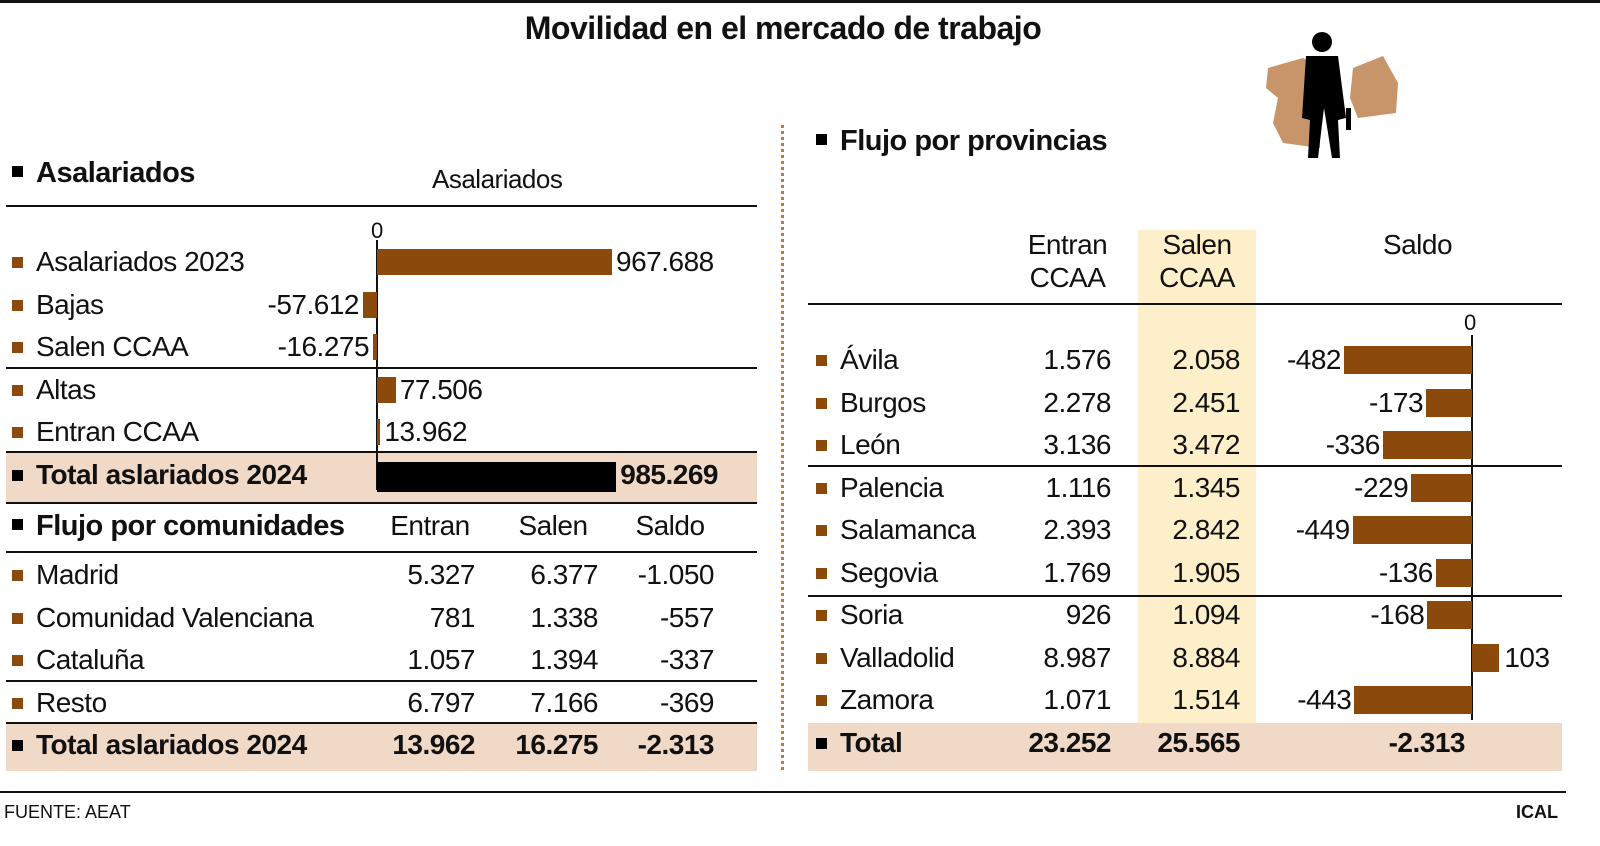  I want to click on chart-title: Asalariados, so click(497, 179).